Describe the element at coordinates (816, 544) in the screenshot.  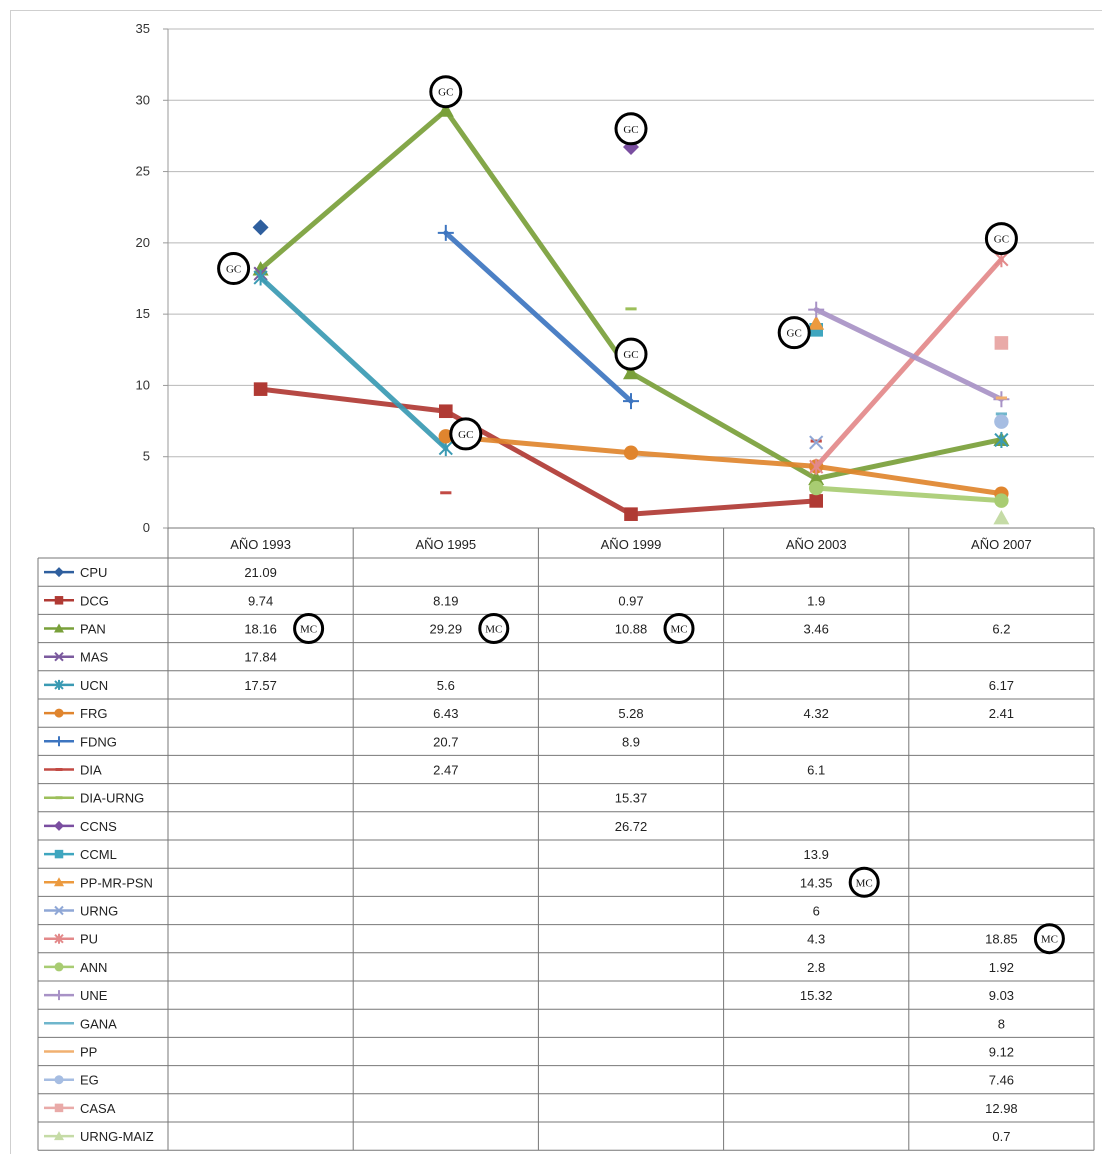
I see `x-category-label: AÑO 2003` at that location.